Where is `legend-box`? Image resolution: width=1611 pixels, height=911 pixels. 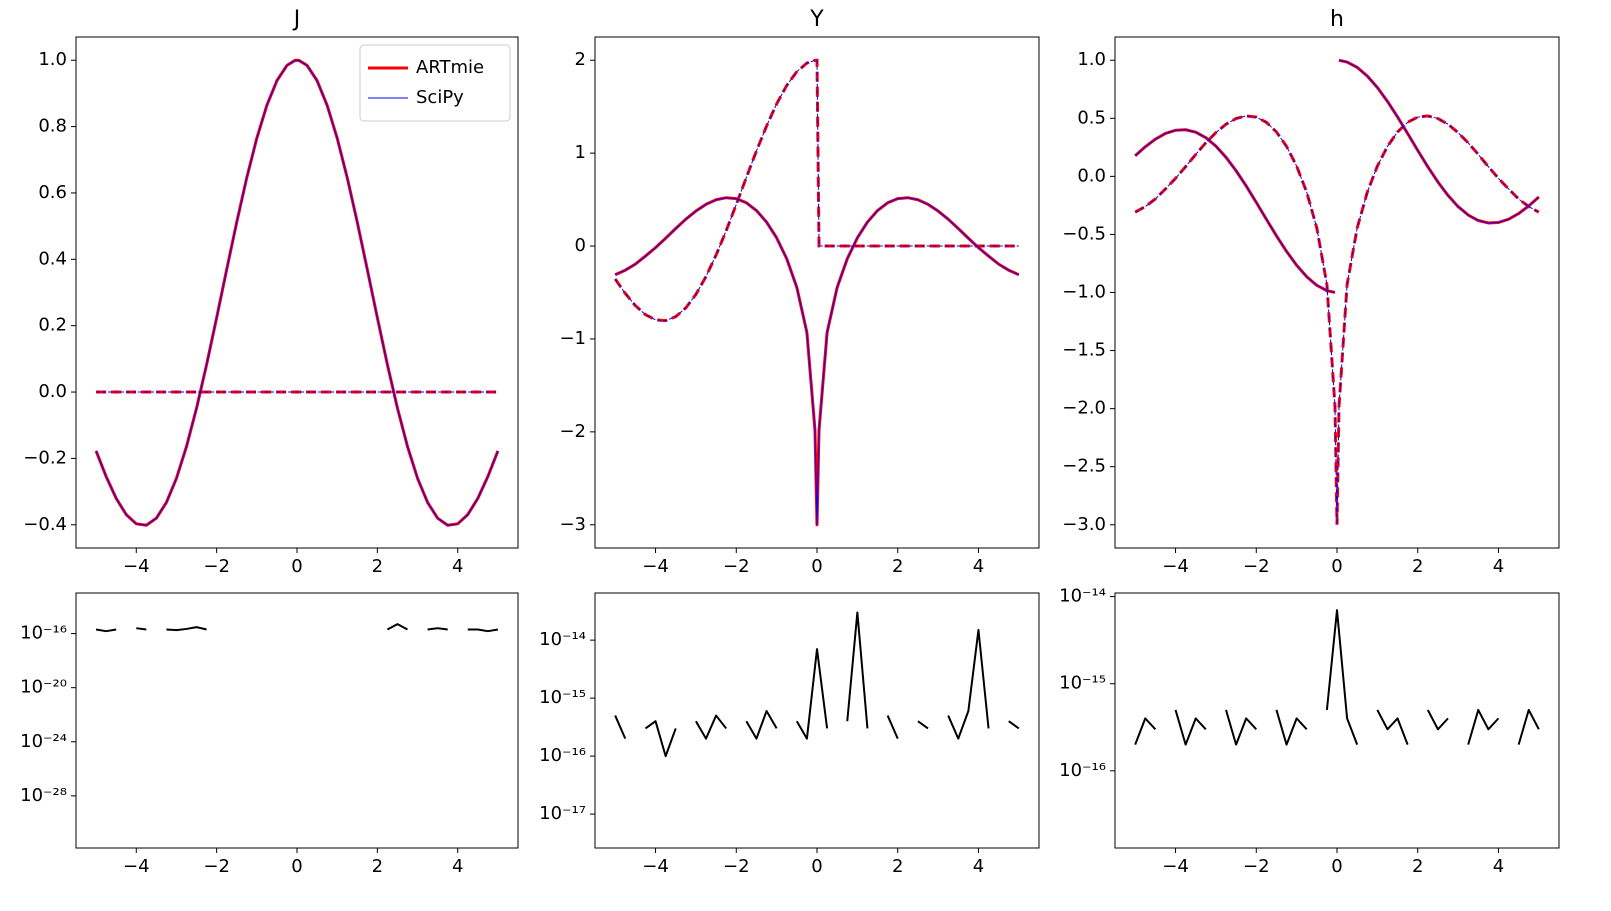
legend-box is located at coordinates (435, 83).